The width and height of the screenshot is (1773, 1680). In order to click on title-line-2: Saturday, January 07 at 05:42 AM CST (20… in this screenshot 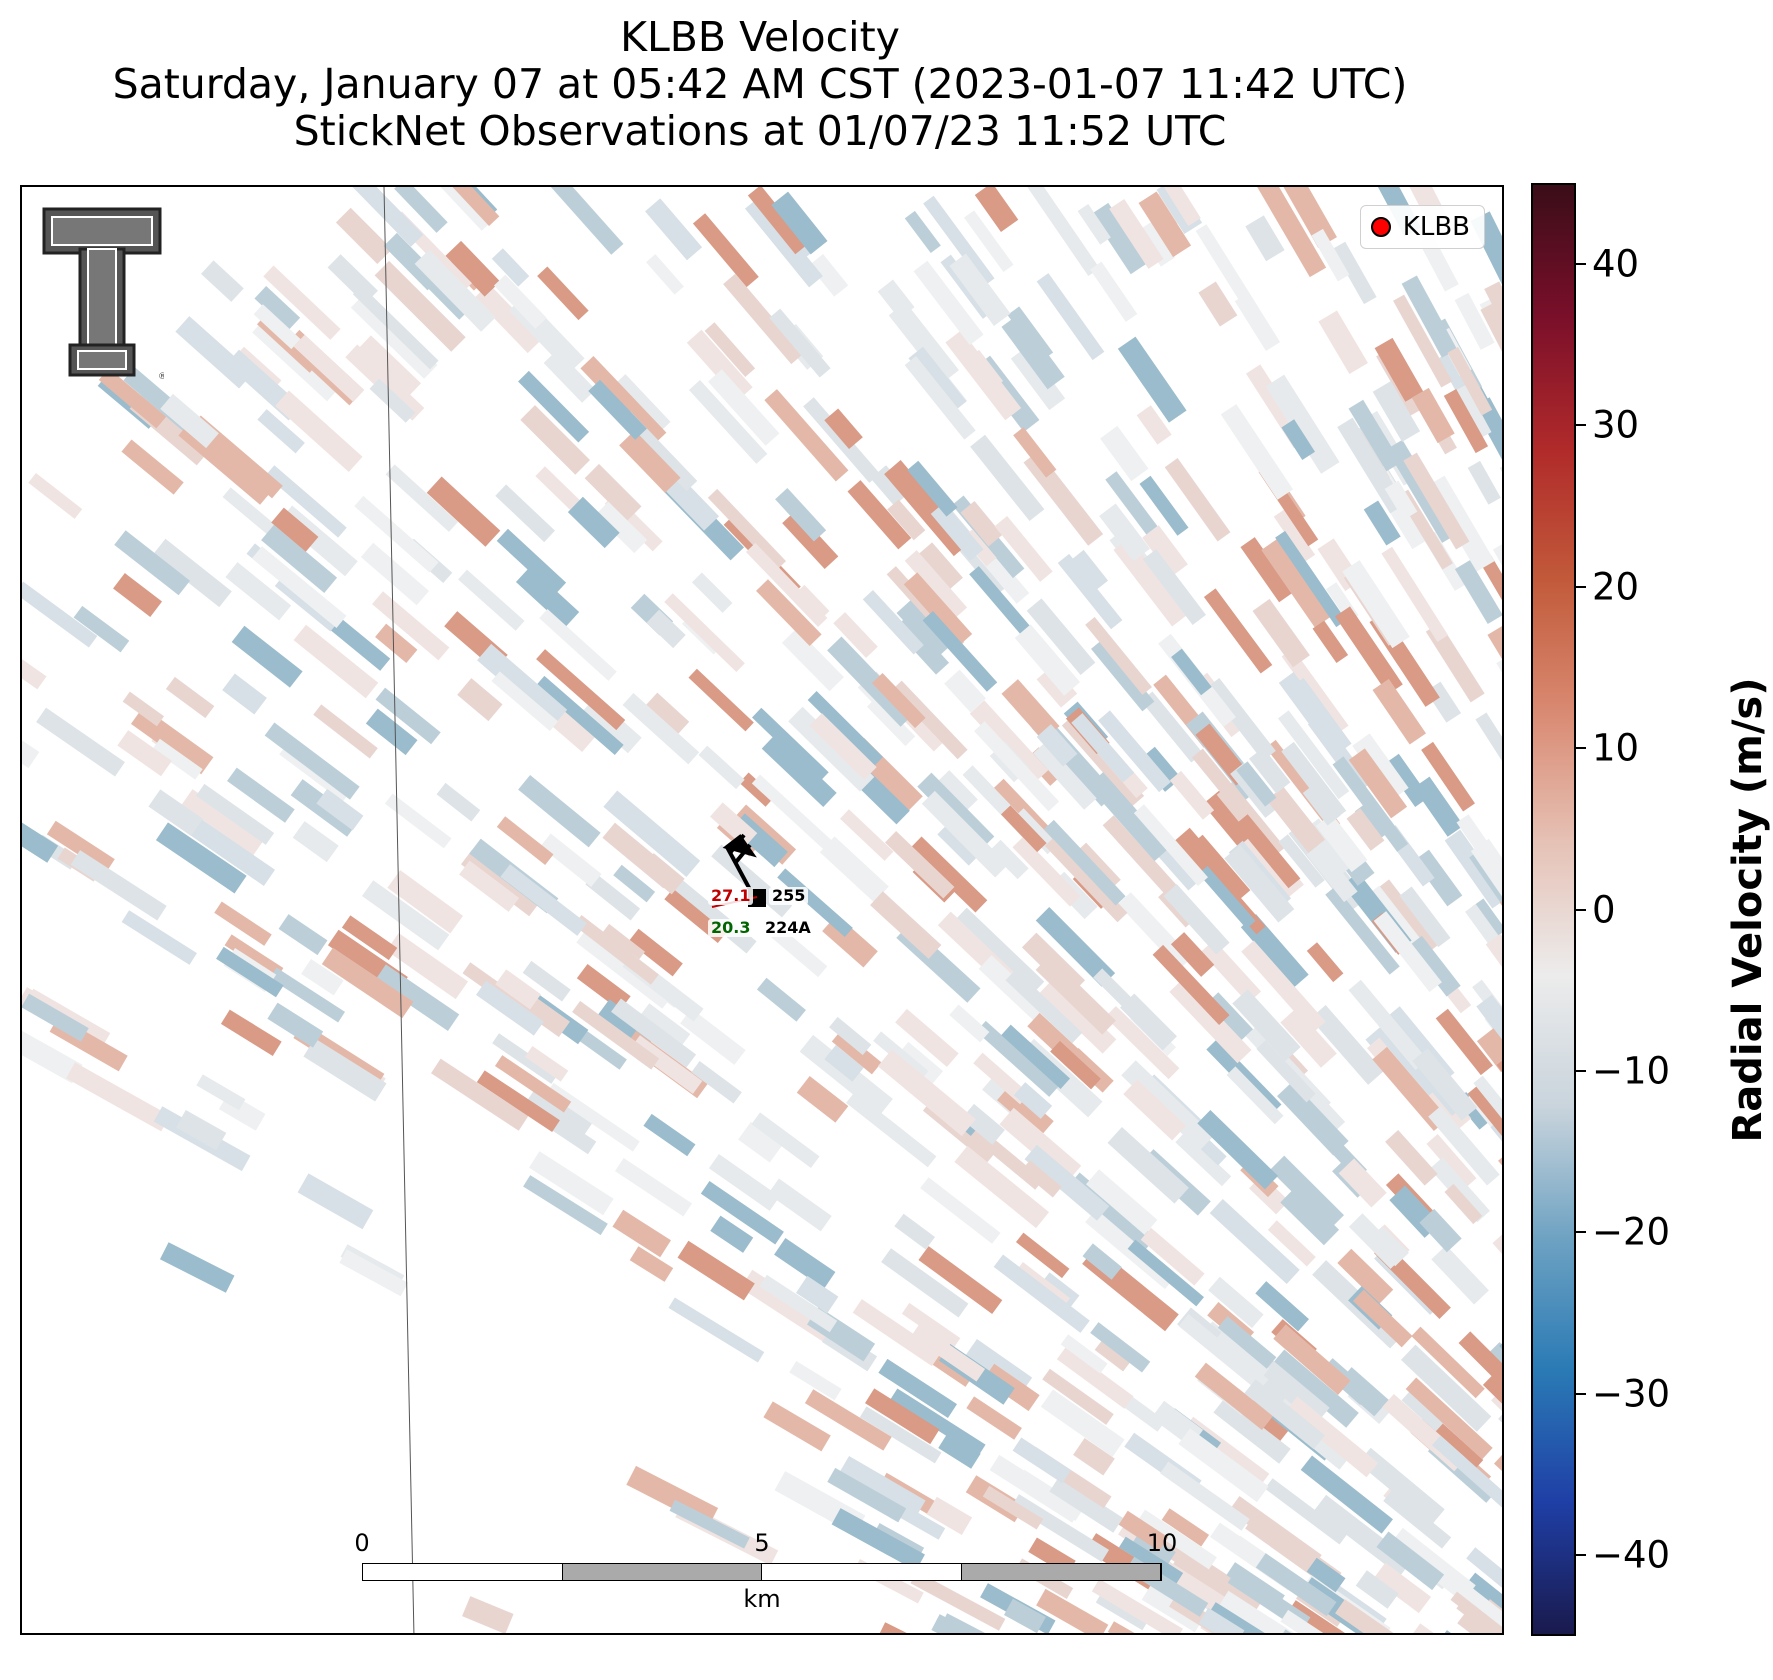, I will do `click(760, 84)`.